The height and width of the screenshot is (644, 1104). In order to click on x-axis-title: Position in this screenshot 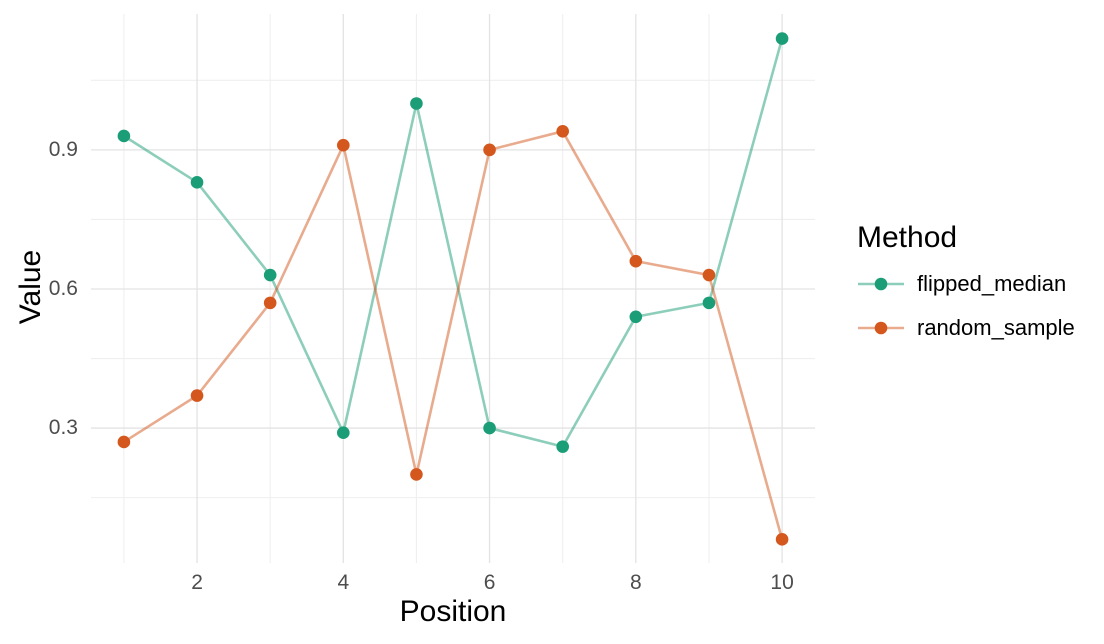, I will do `click(453, 611)`.